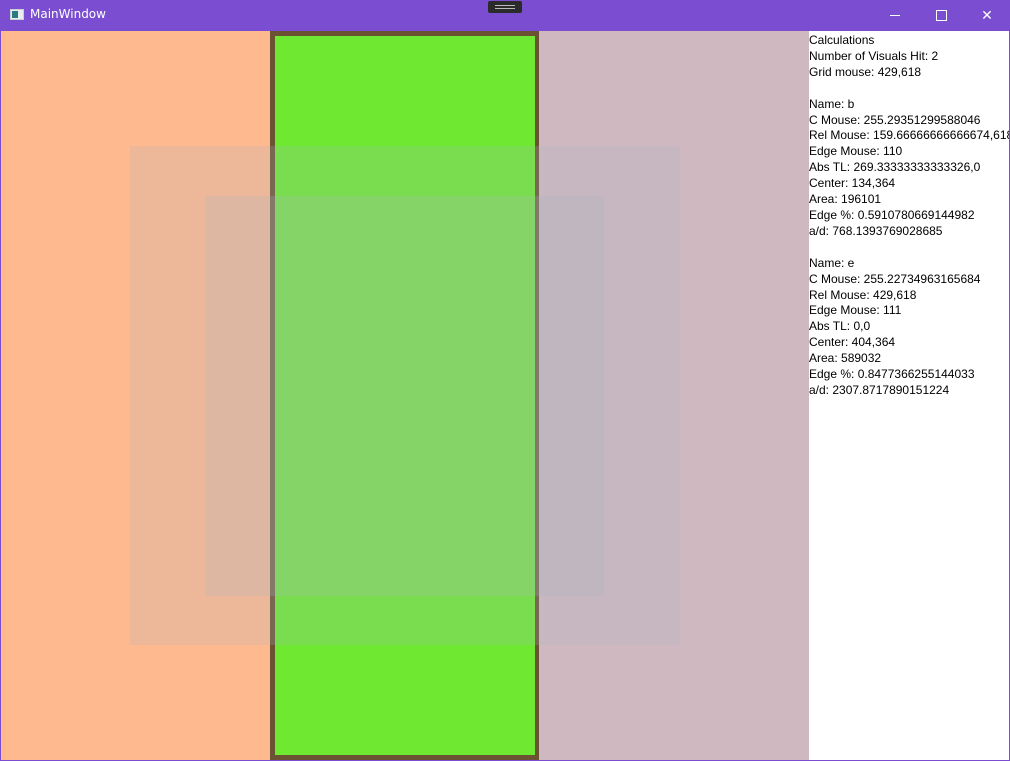 This screenshot has height=761, width=1010. What do you see at coordinates (895, 119) in the screenshot?
I see `item-b-c-mouse: C Mouse: 255.29351299588046` at bounding box center [895, 119].